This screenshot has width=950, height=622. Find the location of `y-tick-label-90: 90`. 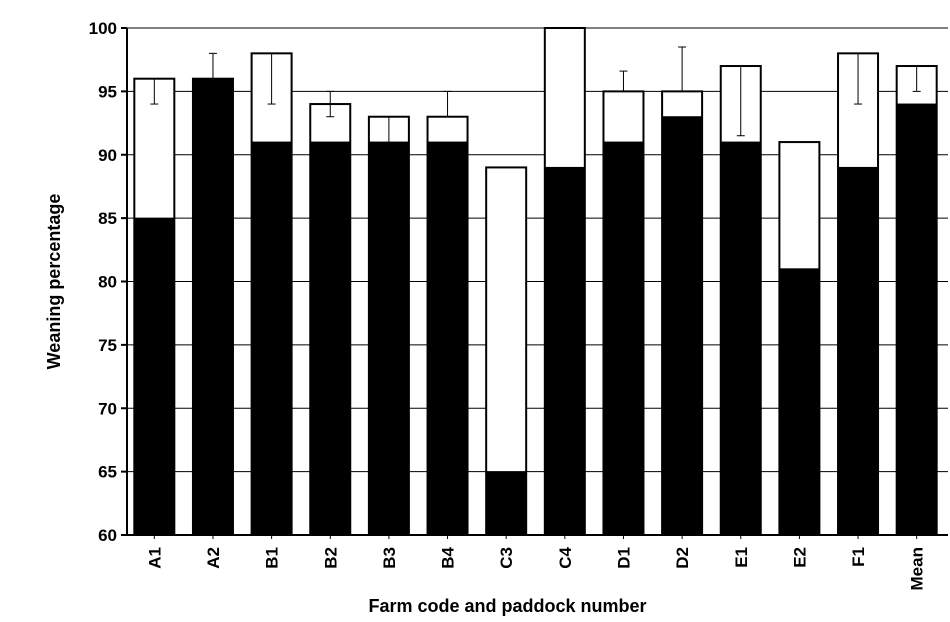

y-tick-label-90: 90 is located at coordinates (107, 155).